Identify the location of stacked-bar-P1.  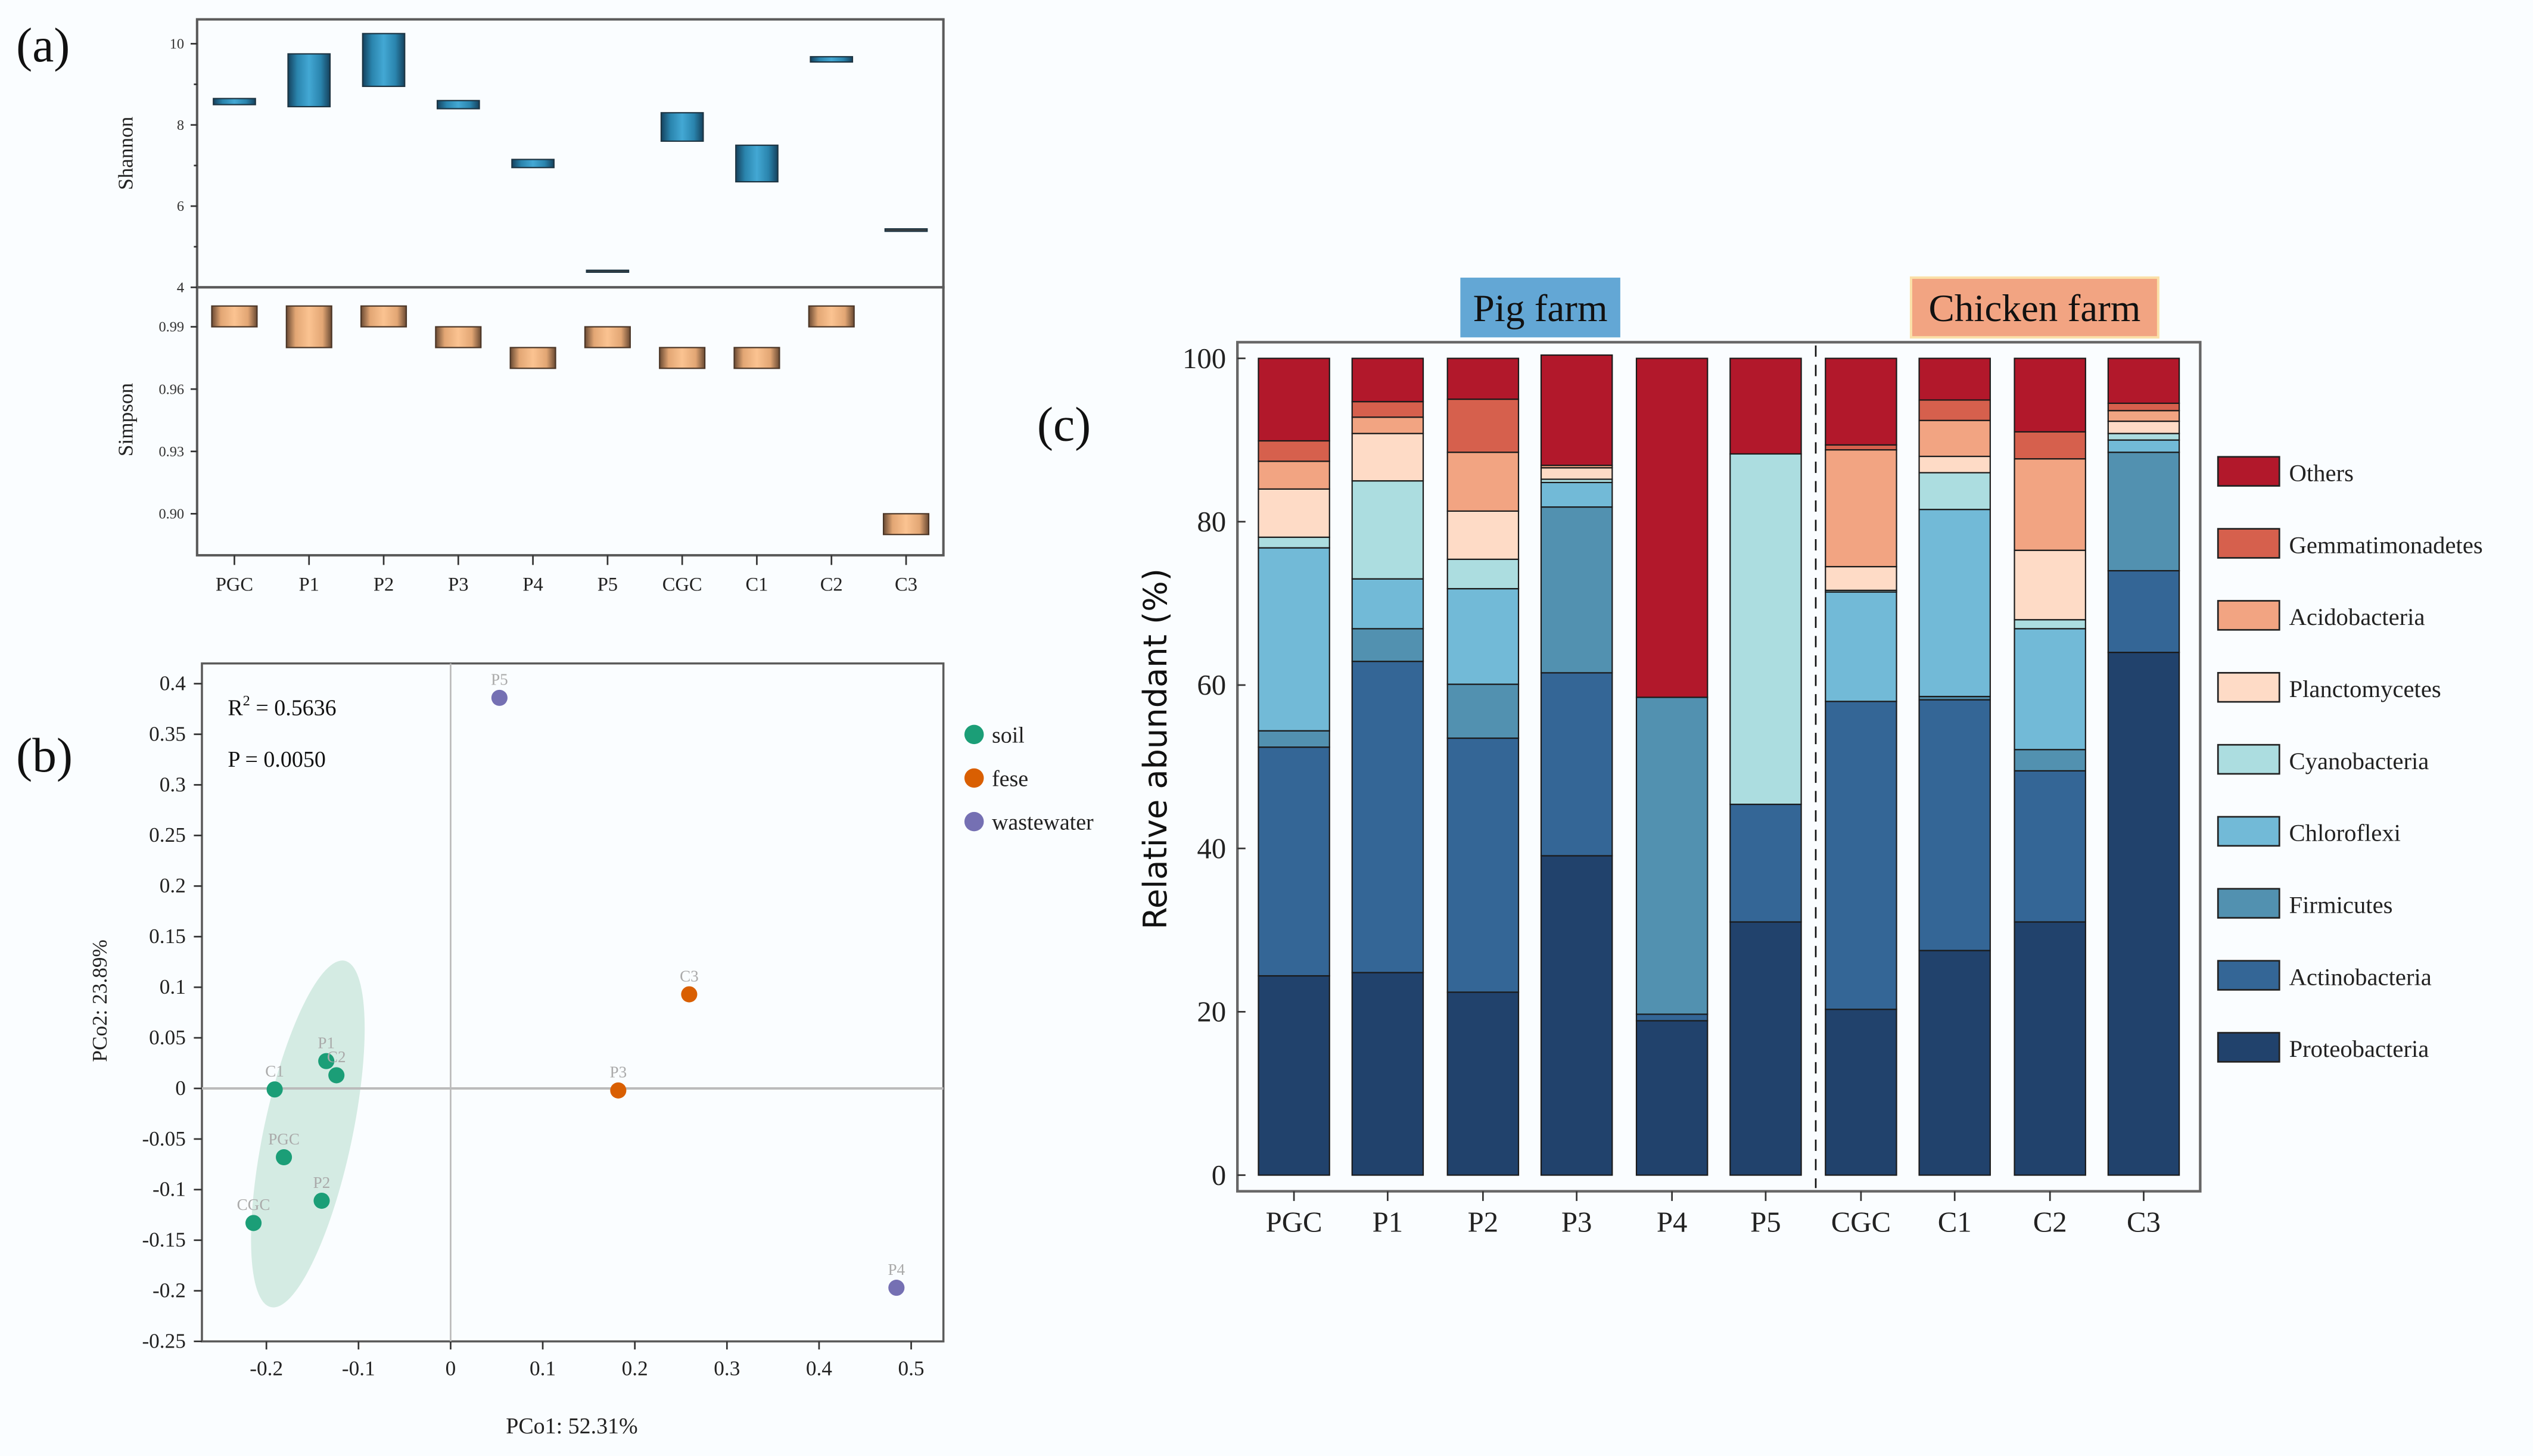
(1387, 766).